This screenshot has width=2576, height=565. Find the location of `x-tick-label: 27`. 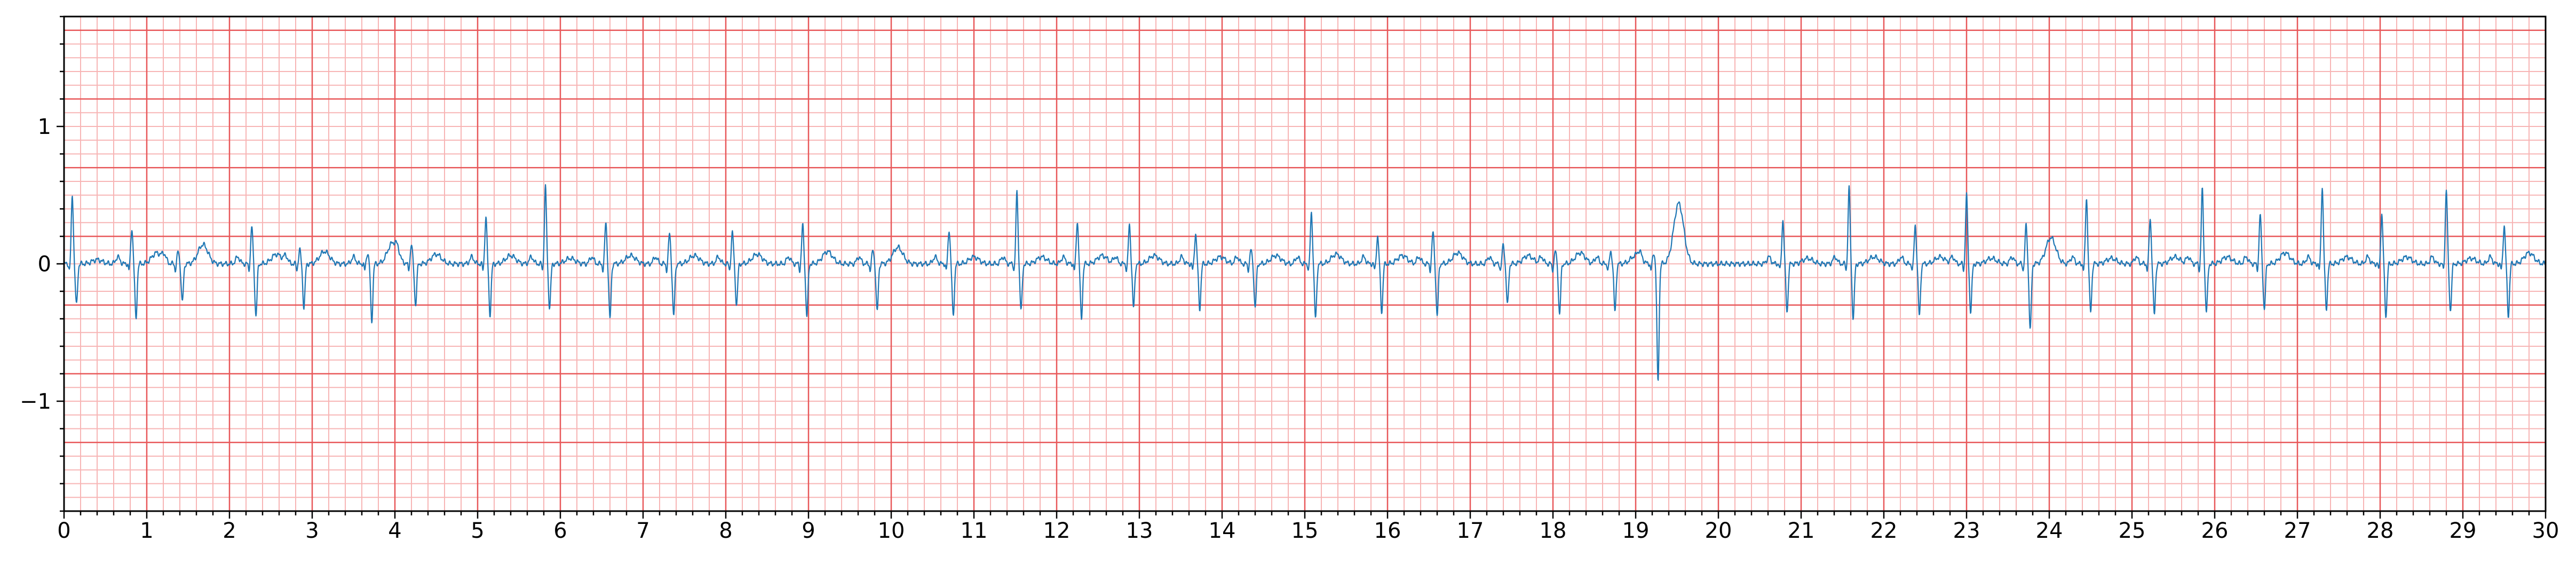

x-tick-label: 27 is located at coordinates (2297, 531).